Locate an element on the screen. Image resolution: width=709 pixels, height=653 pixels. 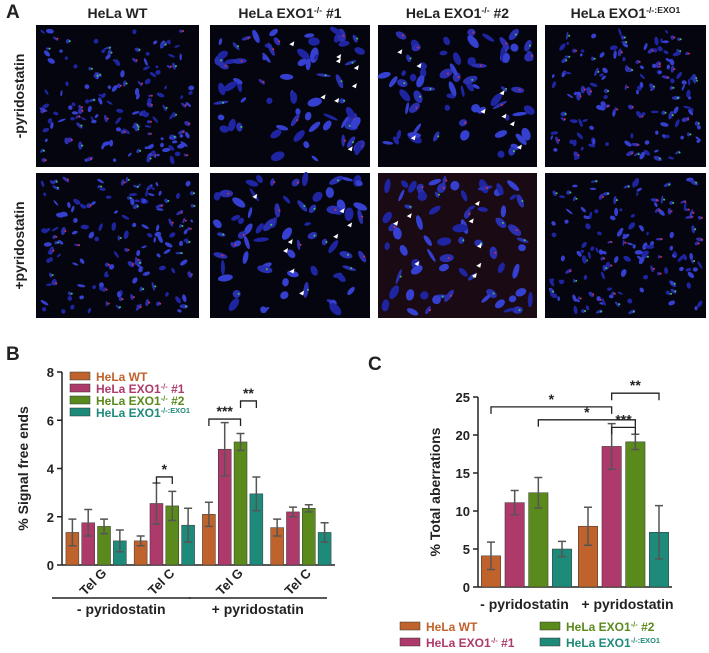
y-tick-label: 15 is located at coordinates (463, 473).